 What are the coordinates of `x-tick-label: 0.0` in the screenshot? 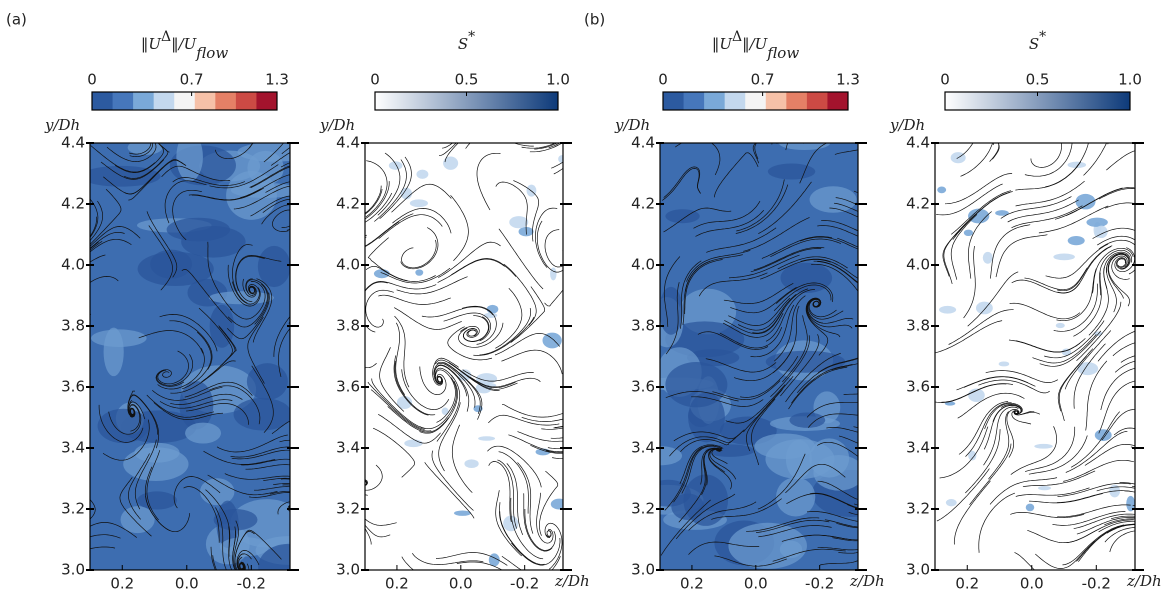 It's located at (187, 584).